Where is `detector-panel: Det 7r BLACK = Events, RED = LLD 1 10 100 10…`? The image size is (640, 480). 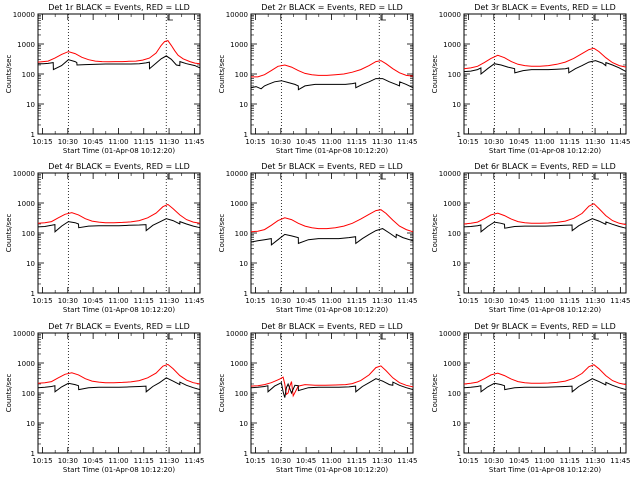 detector-panel: Det 7r BLACK = Events, RED = LLD 1 10 100 10… is located at coordinates (104, 398).